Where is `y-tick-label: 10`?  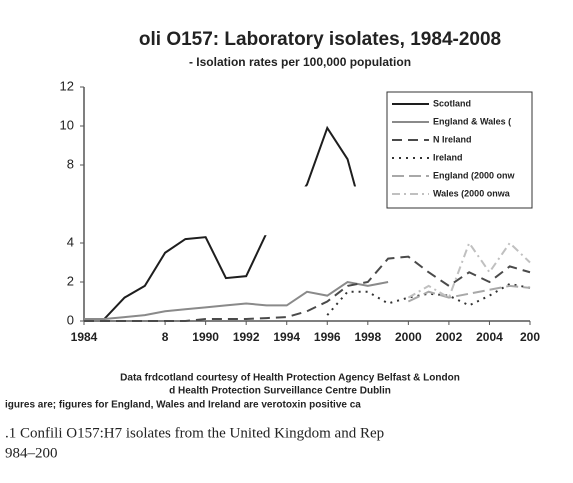 y-tick-label: 10 is located at coordinates (67, 124).